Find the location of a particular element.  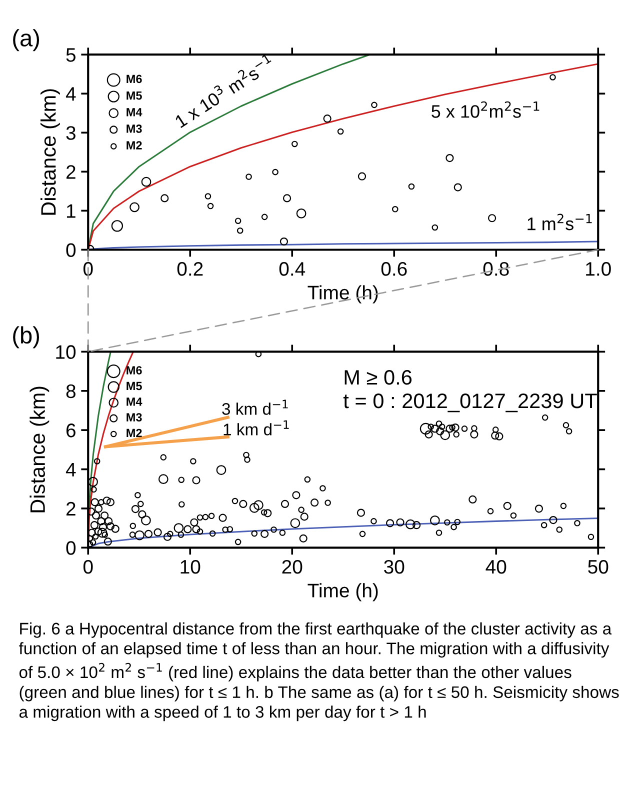

annotation: 5 x 10$^{2}$m$^{2}$s$^{−1}$ is located at coordinates (486, 109).